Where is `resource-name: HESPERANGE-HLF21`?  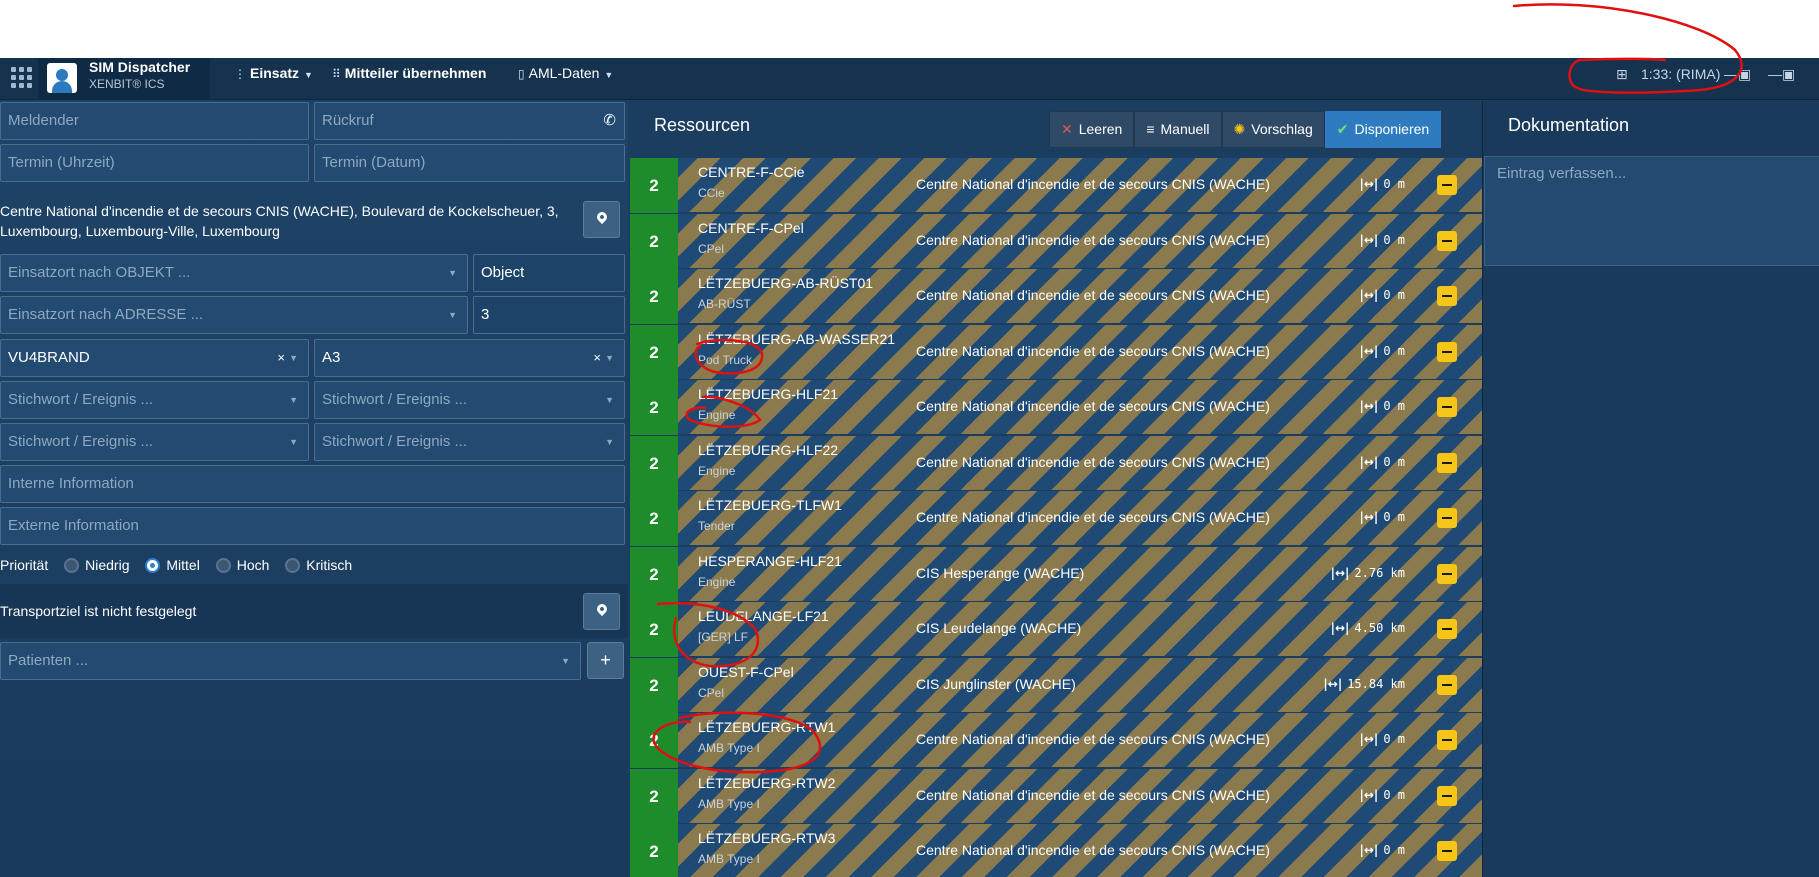 resource-name: HESPERANGE-HLF21 is located at coordinates (770, 560).